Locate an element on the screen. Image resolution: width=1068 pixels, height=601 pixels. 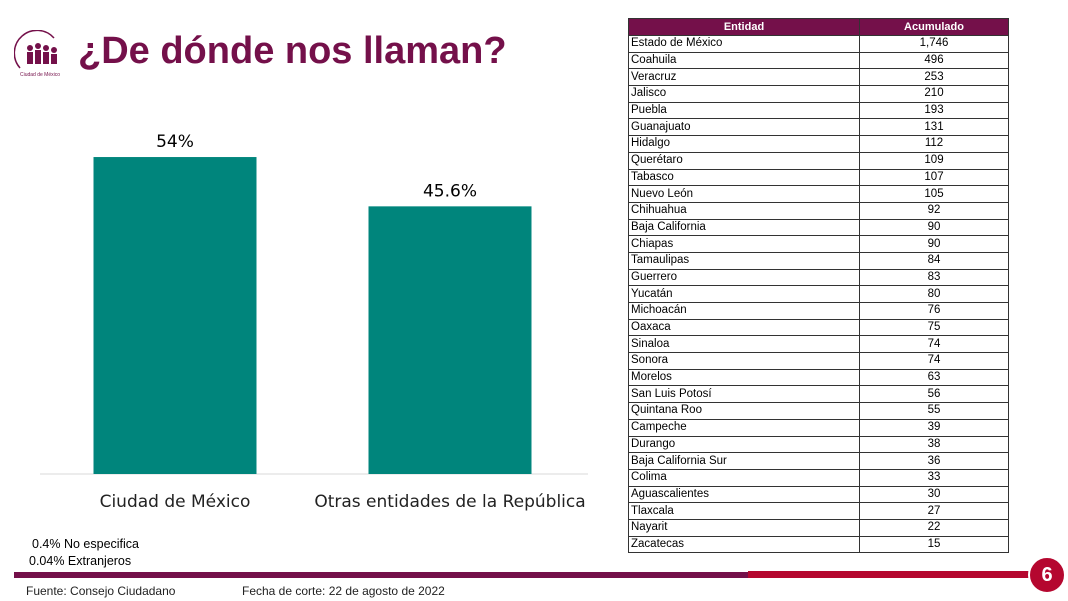
entity-count: 55 is located at coordinates (934, 411).